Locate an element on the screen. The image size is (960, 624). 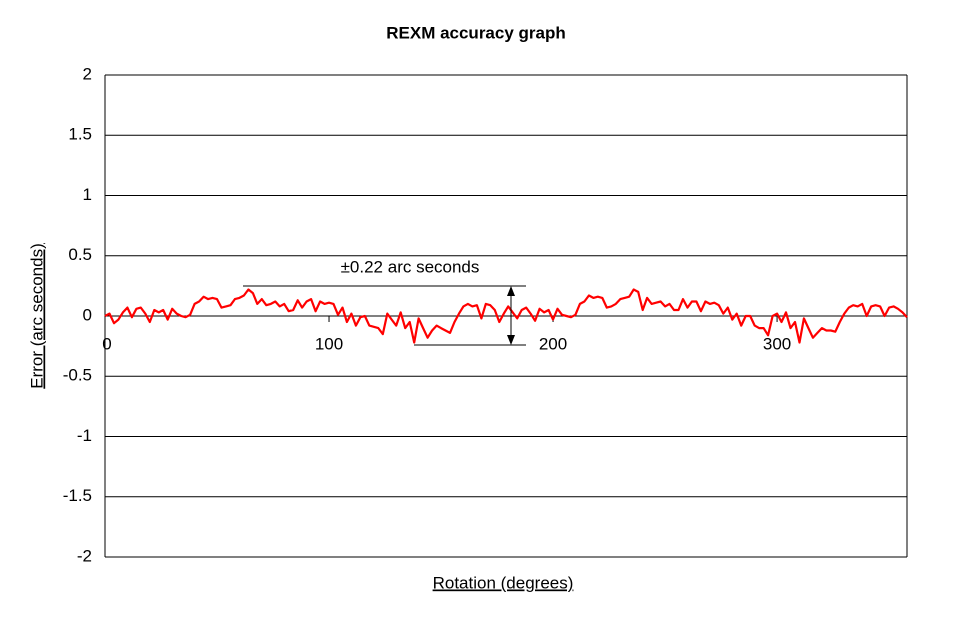
x-tick-label: 300 is located at coordinates (777, 343).